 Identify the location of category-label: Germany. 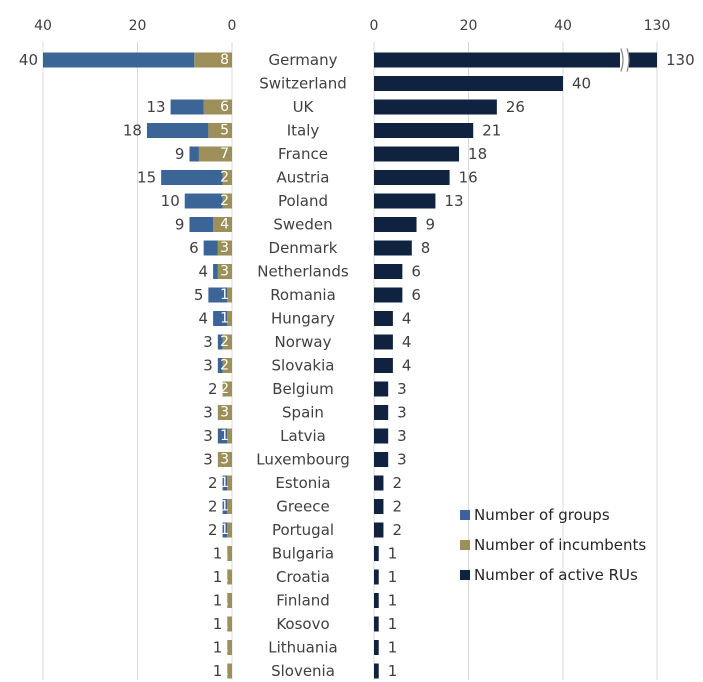
(303, 60).